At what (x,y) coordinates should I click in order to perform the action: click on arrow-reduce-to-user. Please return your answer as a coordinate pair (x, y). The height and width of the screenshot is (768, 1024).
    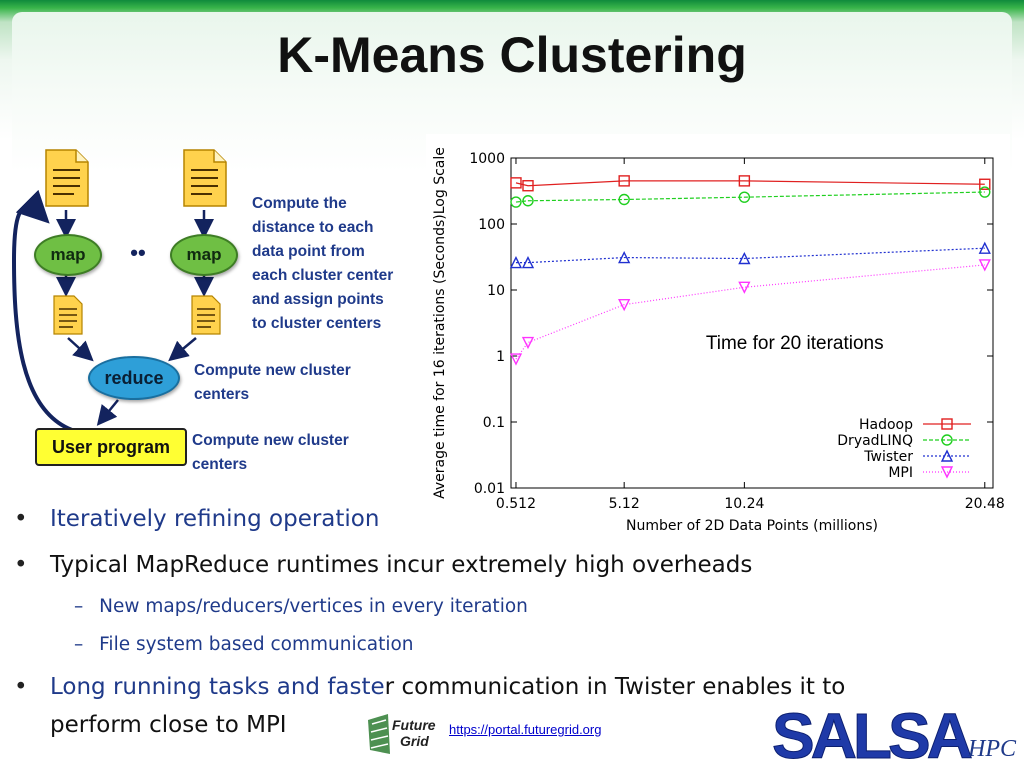
    Looking at the image, I should click on (107, 412).